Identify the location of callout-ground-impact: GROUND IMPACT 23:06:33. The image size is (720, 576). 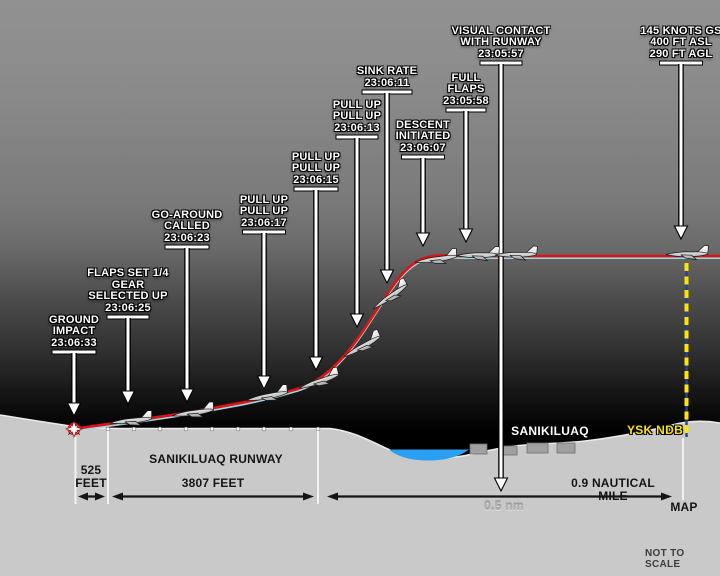
(74, 331).